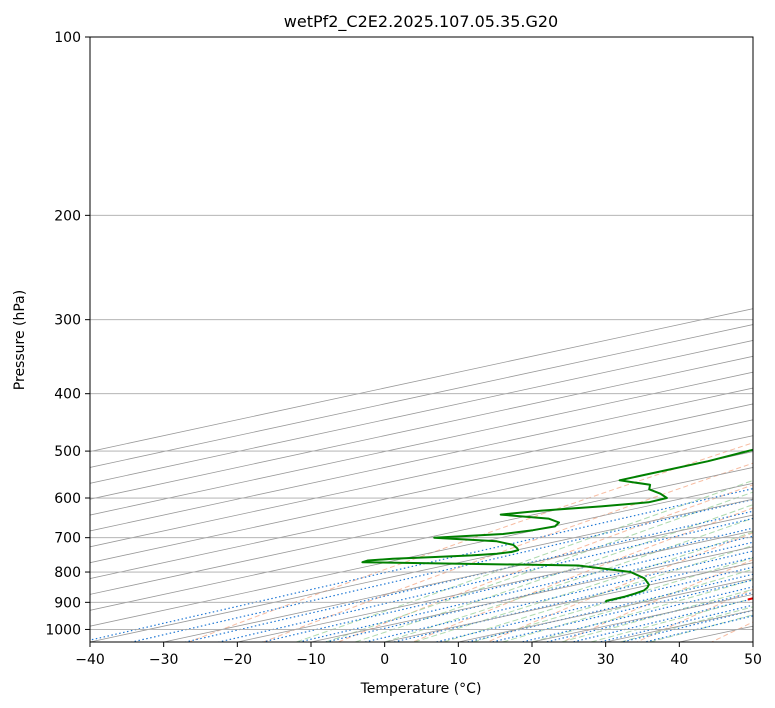 The width and height of the screenshot is (775, 708). Describe the element at coordinates (421, 22) in the screenshot. I see `chart-title: wetPf2_C2E2.2025.107.05.35.G20` at that location.